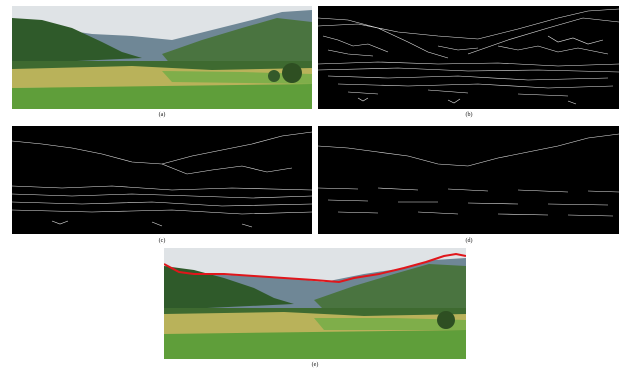  Describe the element at coordinates (468, 180) in the screenshot. I see `panel-d-edge-map` at that location.